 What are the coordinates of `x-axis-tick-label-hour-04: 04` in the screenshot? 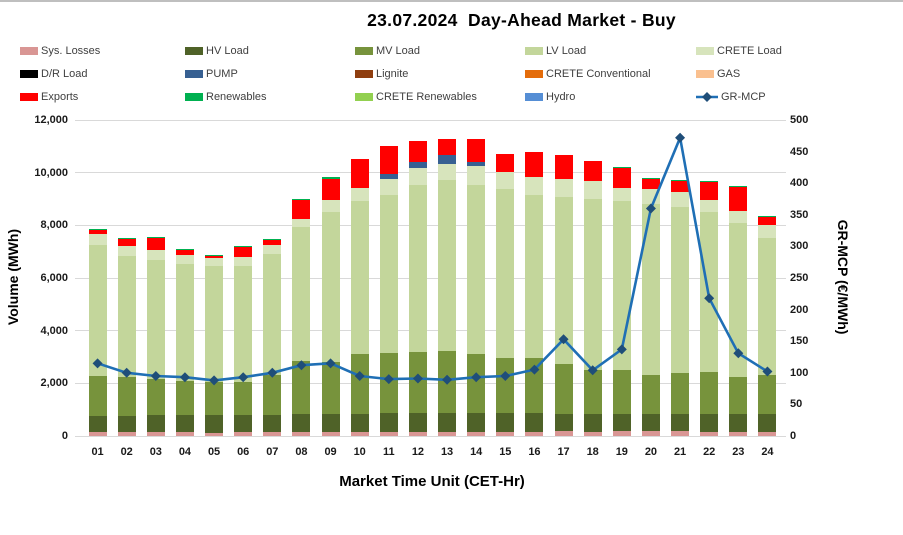 It's located at (185, 452).